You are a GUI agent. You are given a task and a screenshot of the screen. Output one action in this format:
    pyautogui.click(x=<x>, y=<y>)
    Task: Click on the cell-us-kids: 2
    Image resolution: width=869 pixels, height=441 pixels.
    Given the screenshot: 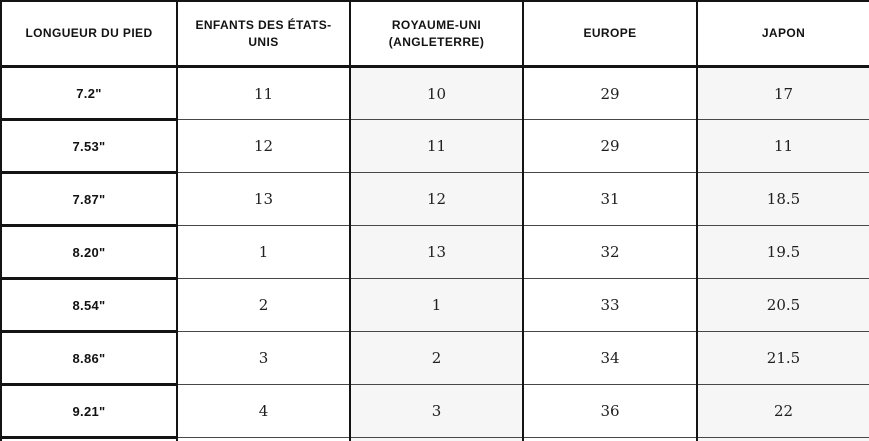 What is the action you would take?
    pyautogui.click(x=263, y=305)
    